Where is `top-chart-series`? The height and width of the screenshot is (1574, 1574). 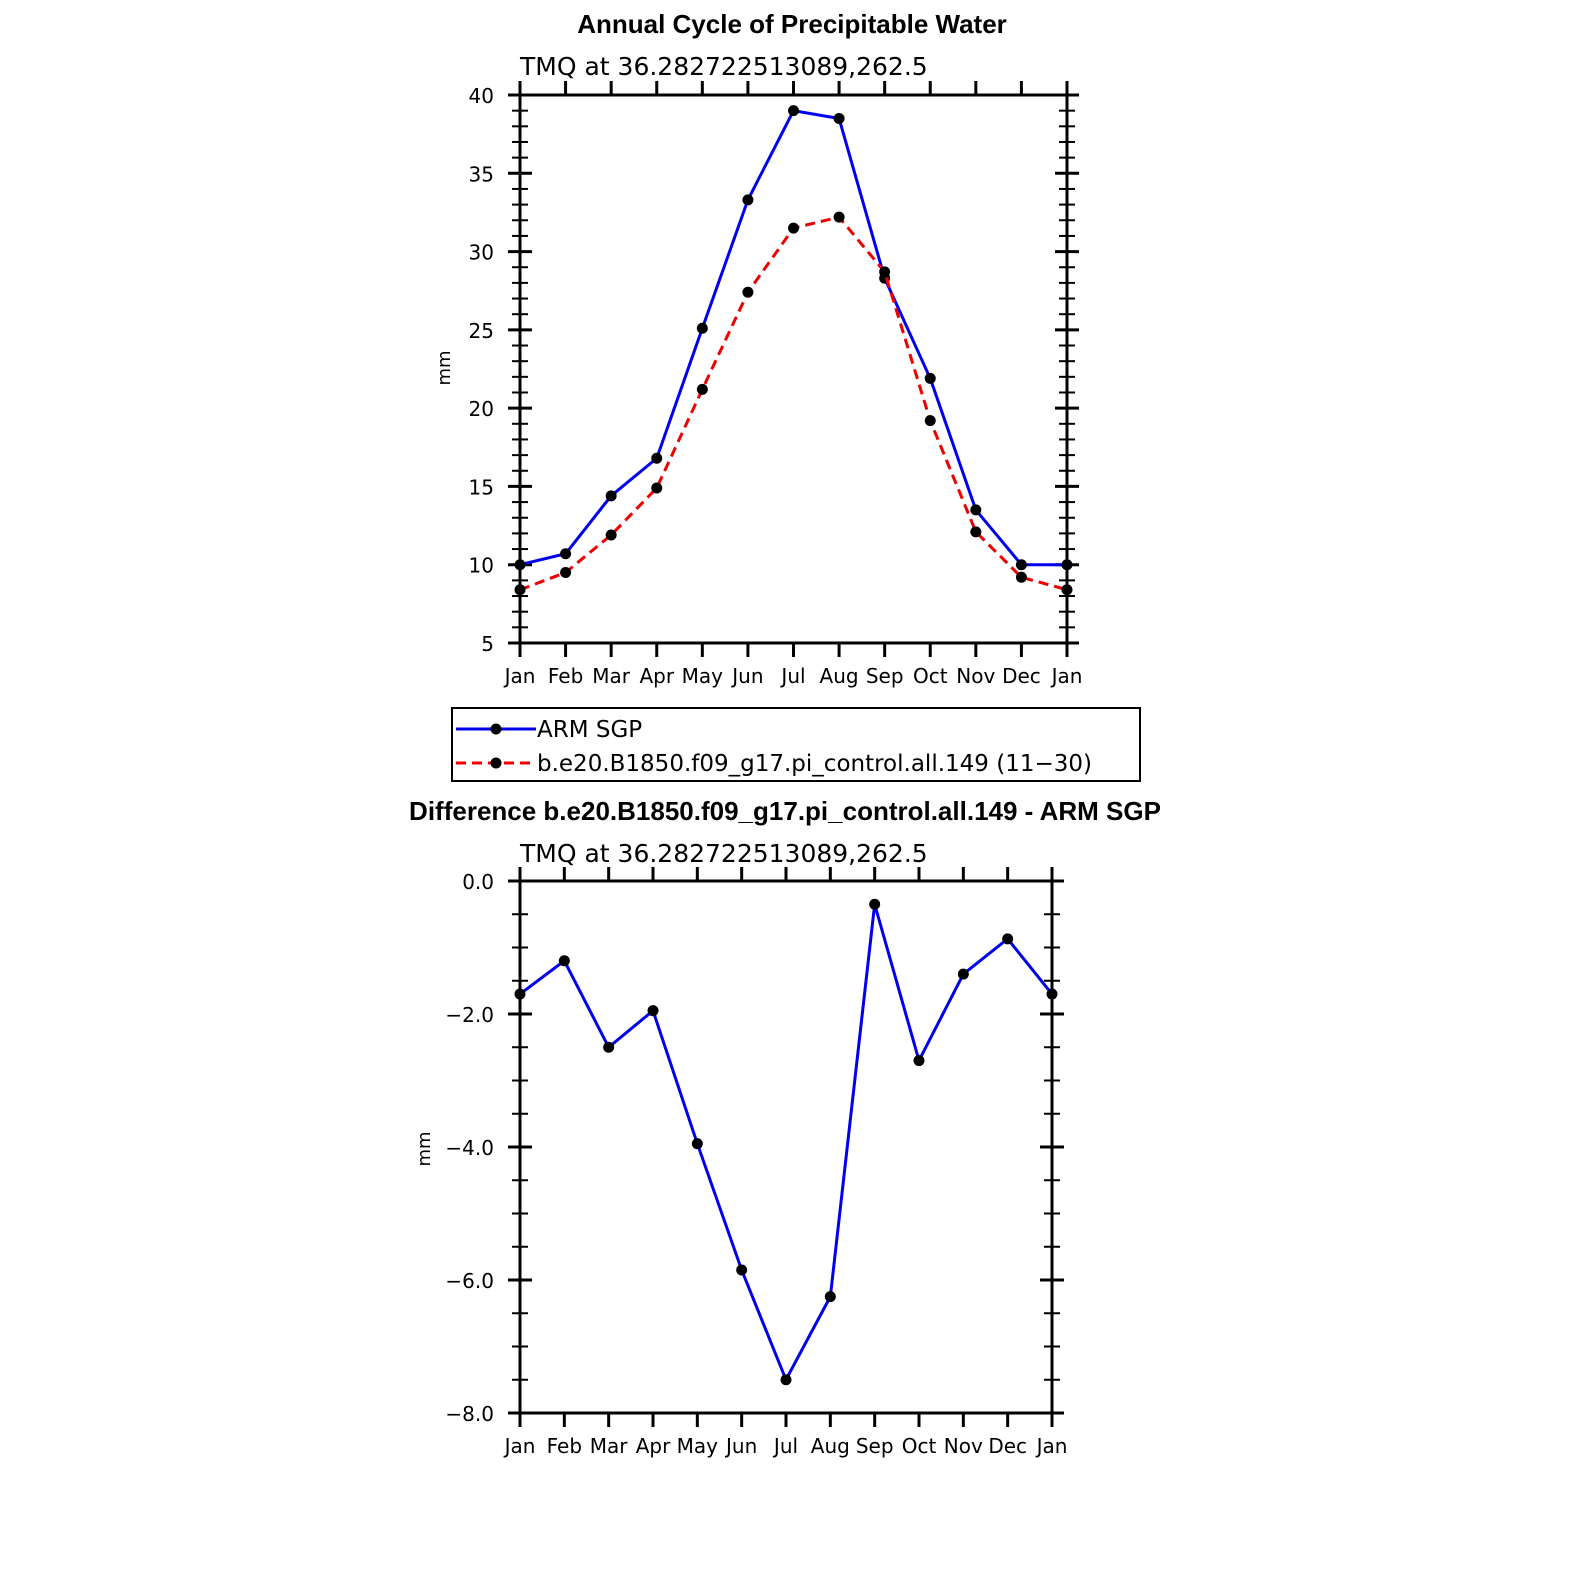
top-chart-series is located at coordinates (793, 350).